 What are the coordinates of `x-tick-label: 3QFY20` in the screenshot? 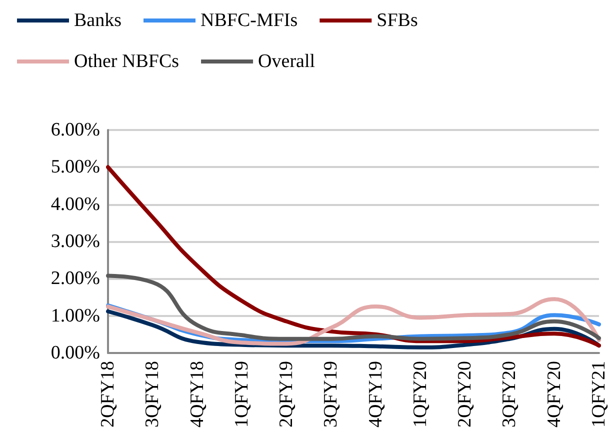 It's located at (509, 394).